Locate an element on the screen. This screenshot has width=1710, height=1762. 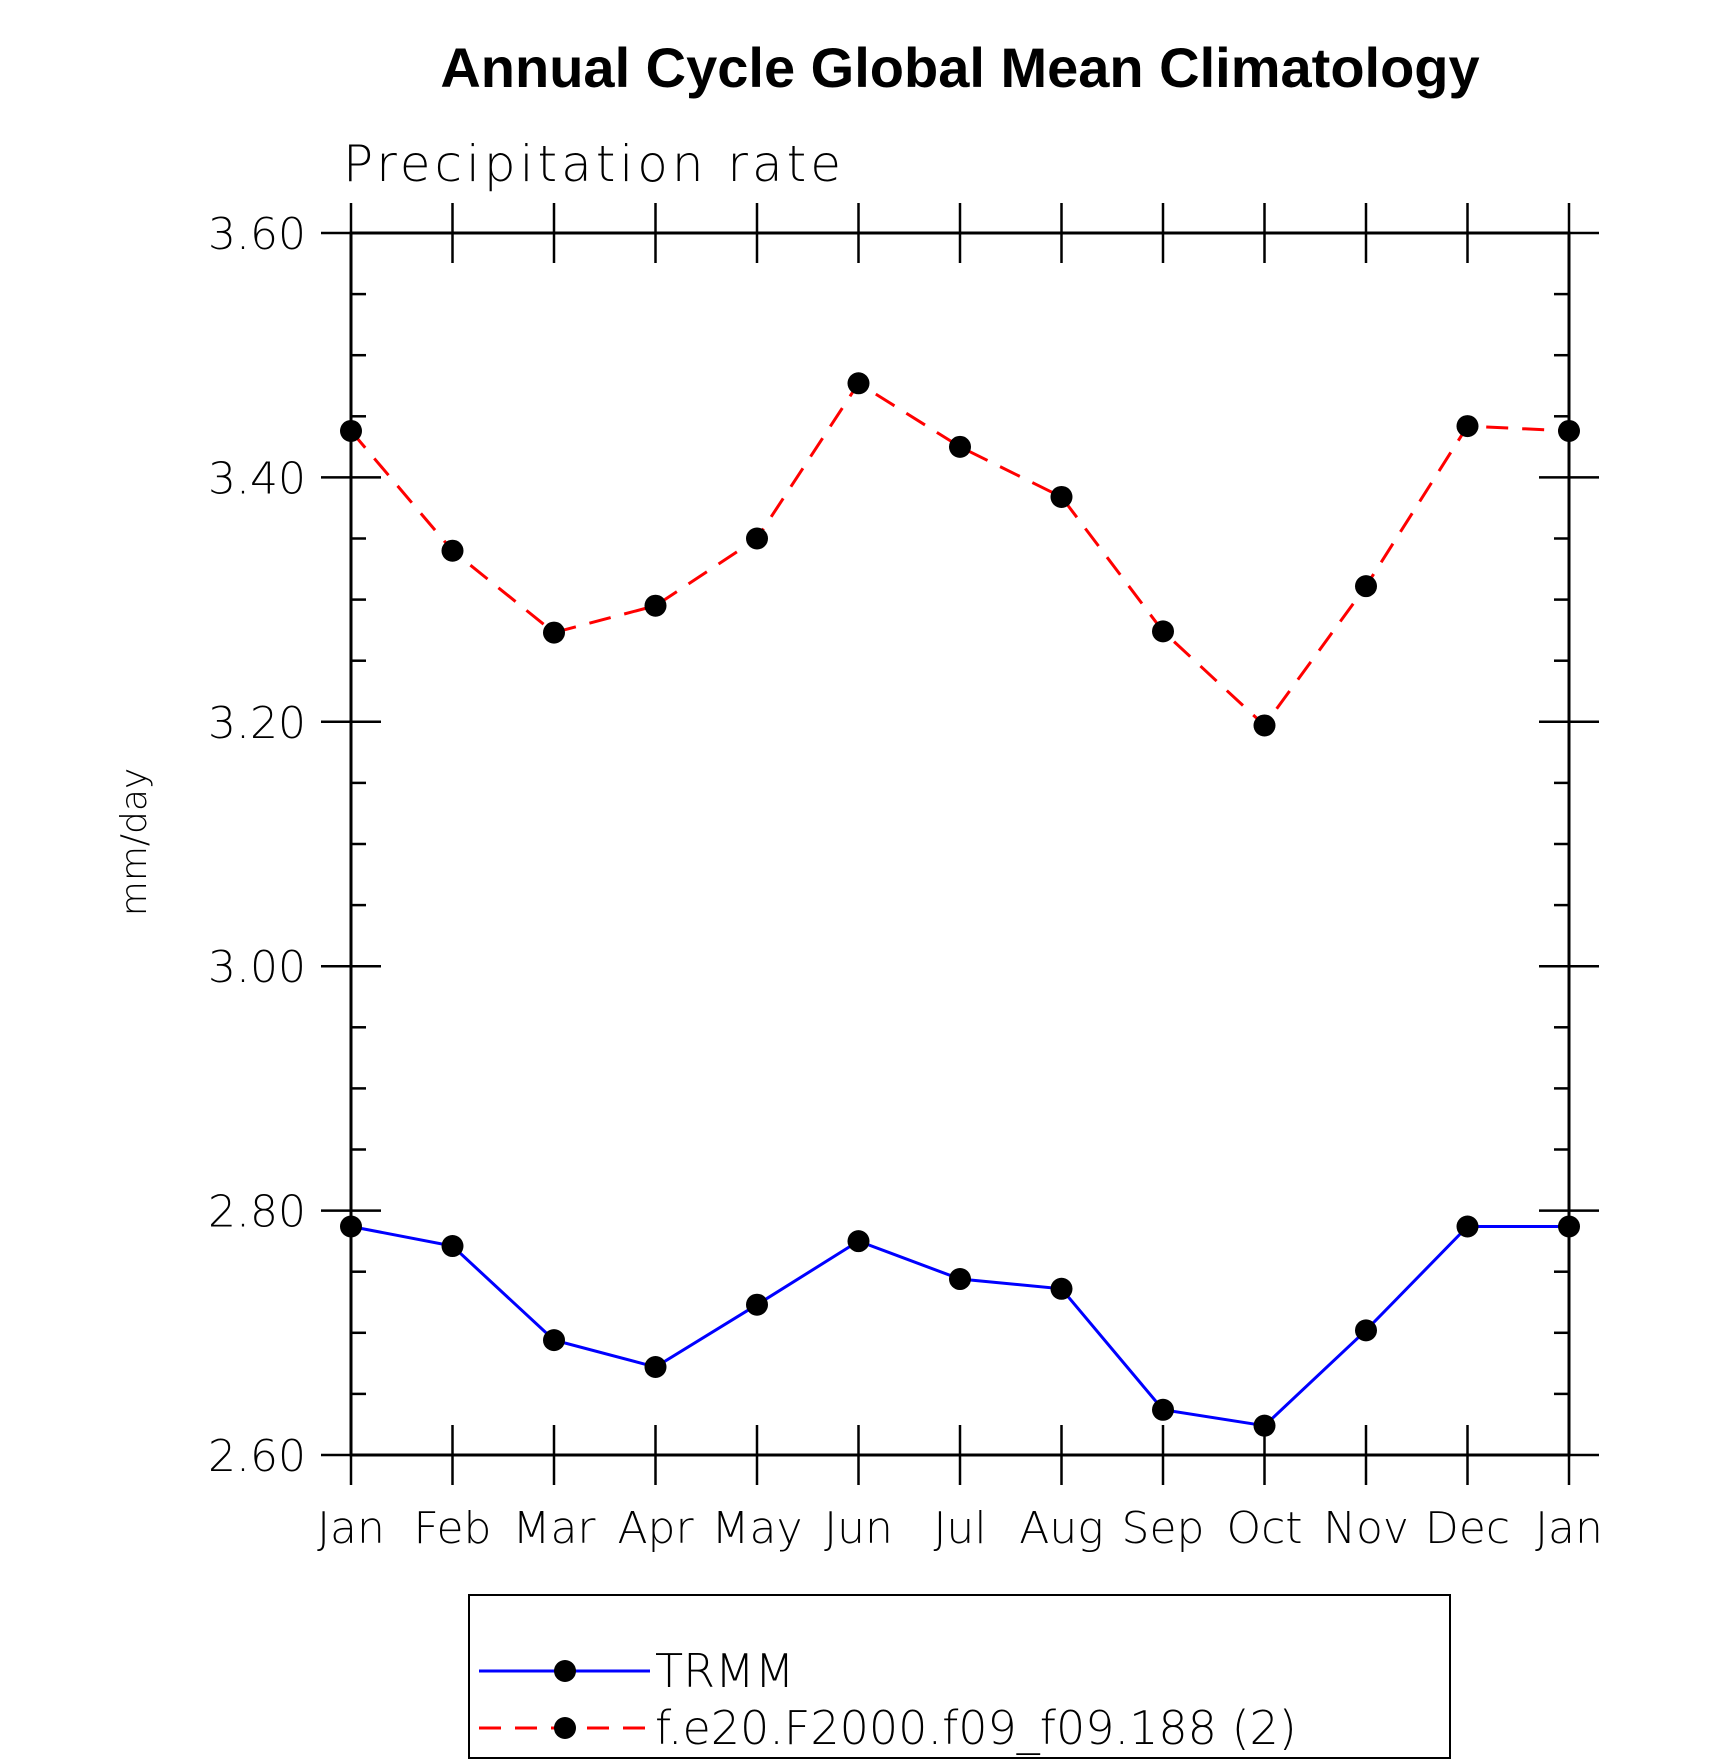
x-tick-label: Jun is located at coordinates (858, 1528).